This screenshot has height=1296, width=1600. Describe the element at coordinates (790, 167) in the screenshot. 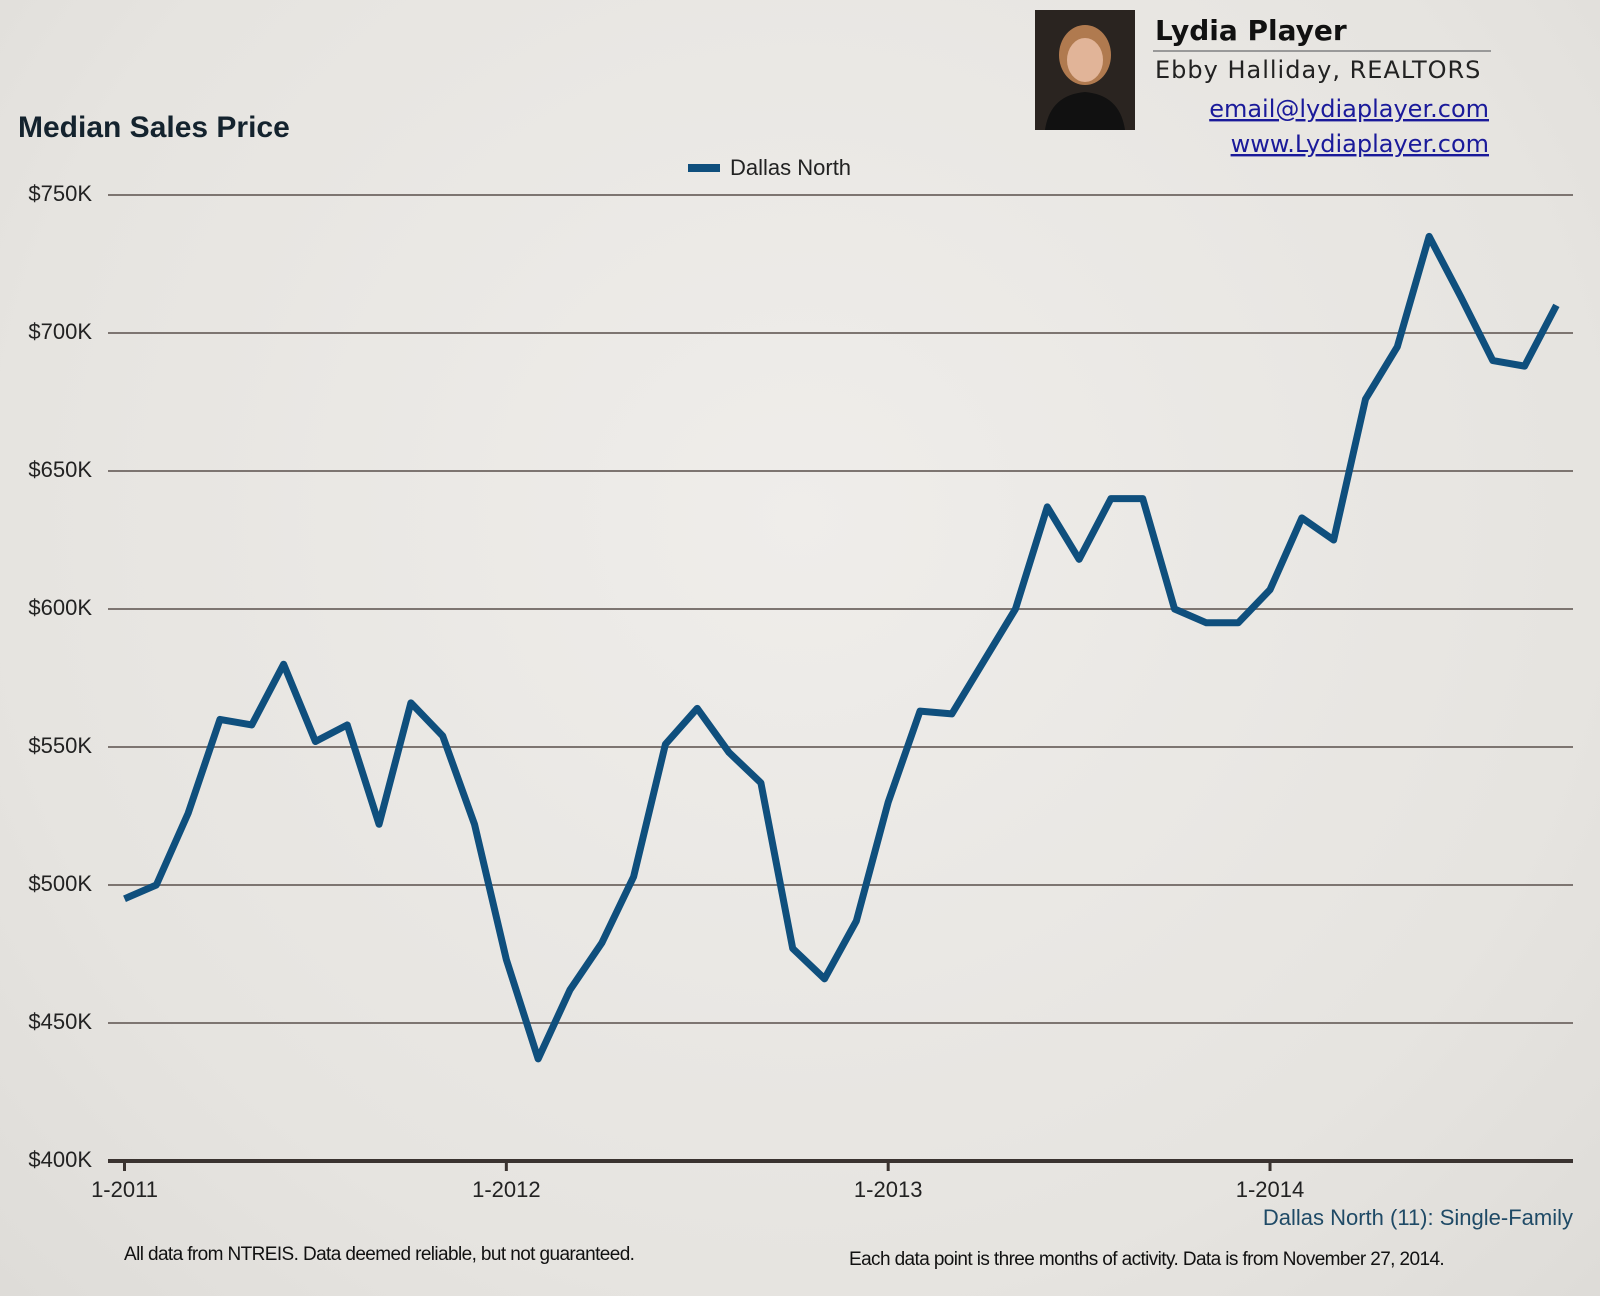

I see `legend-label: Dallas North` at that location.